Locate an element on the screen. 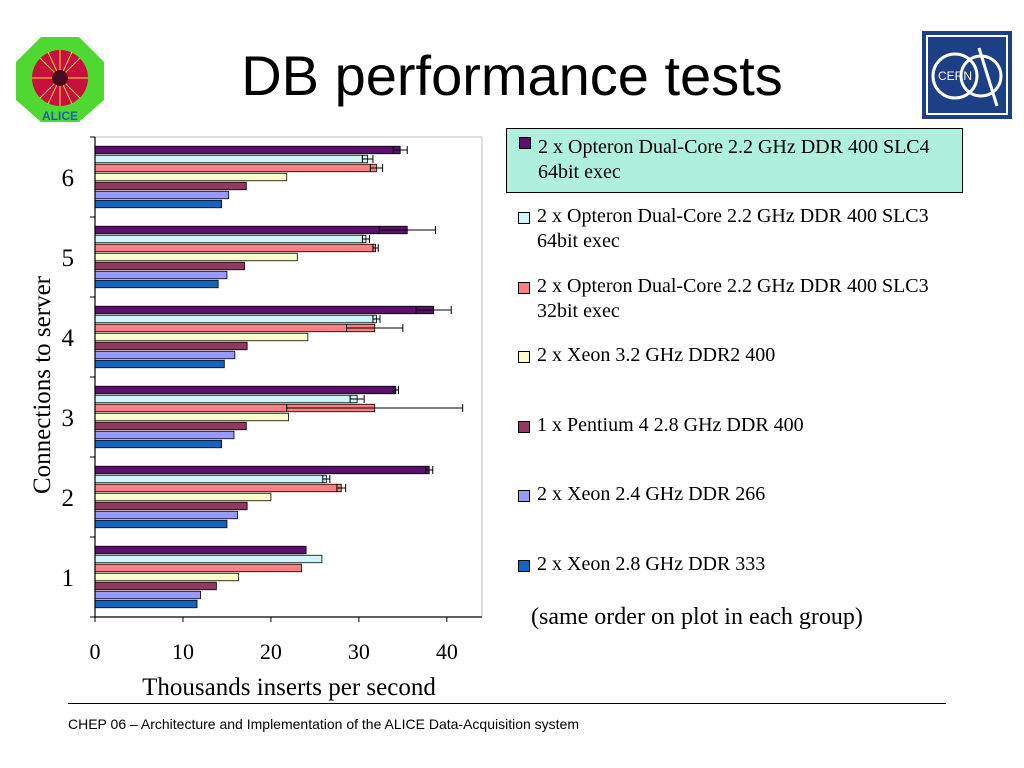  x-axis-label: Thousands inserts per second is located at coordinates (289, 687).